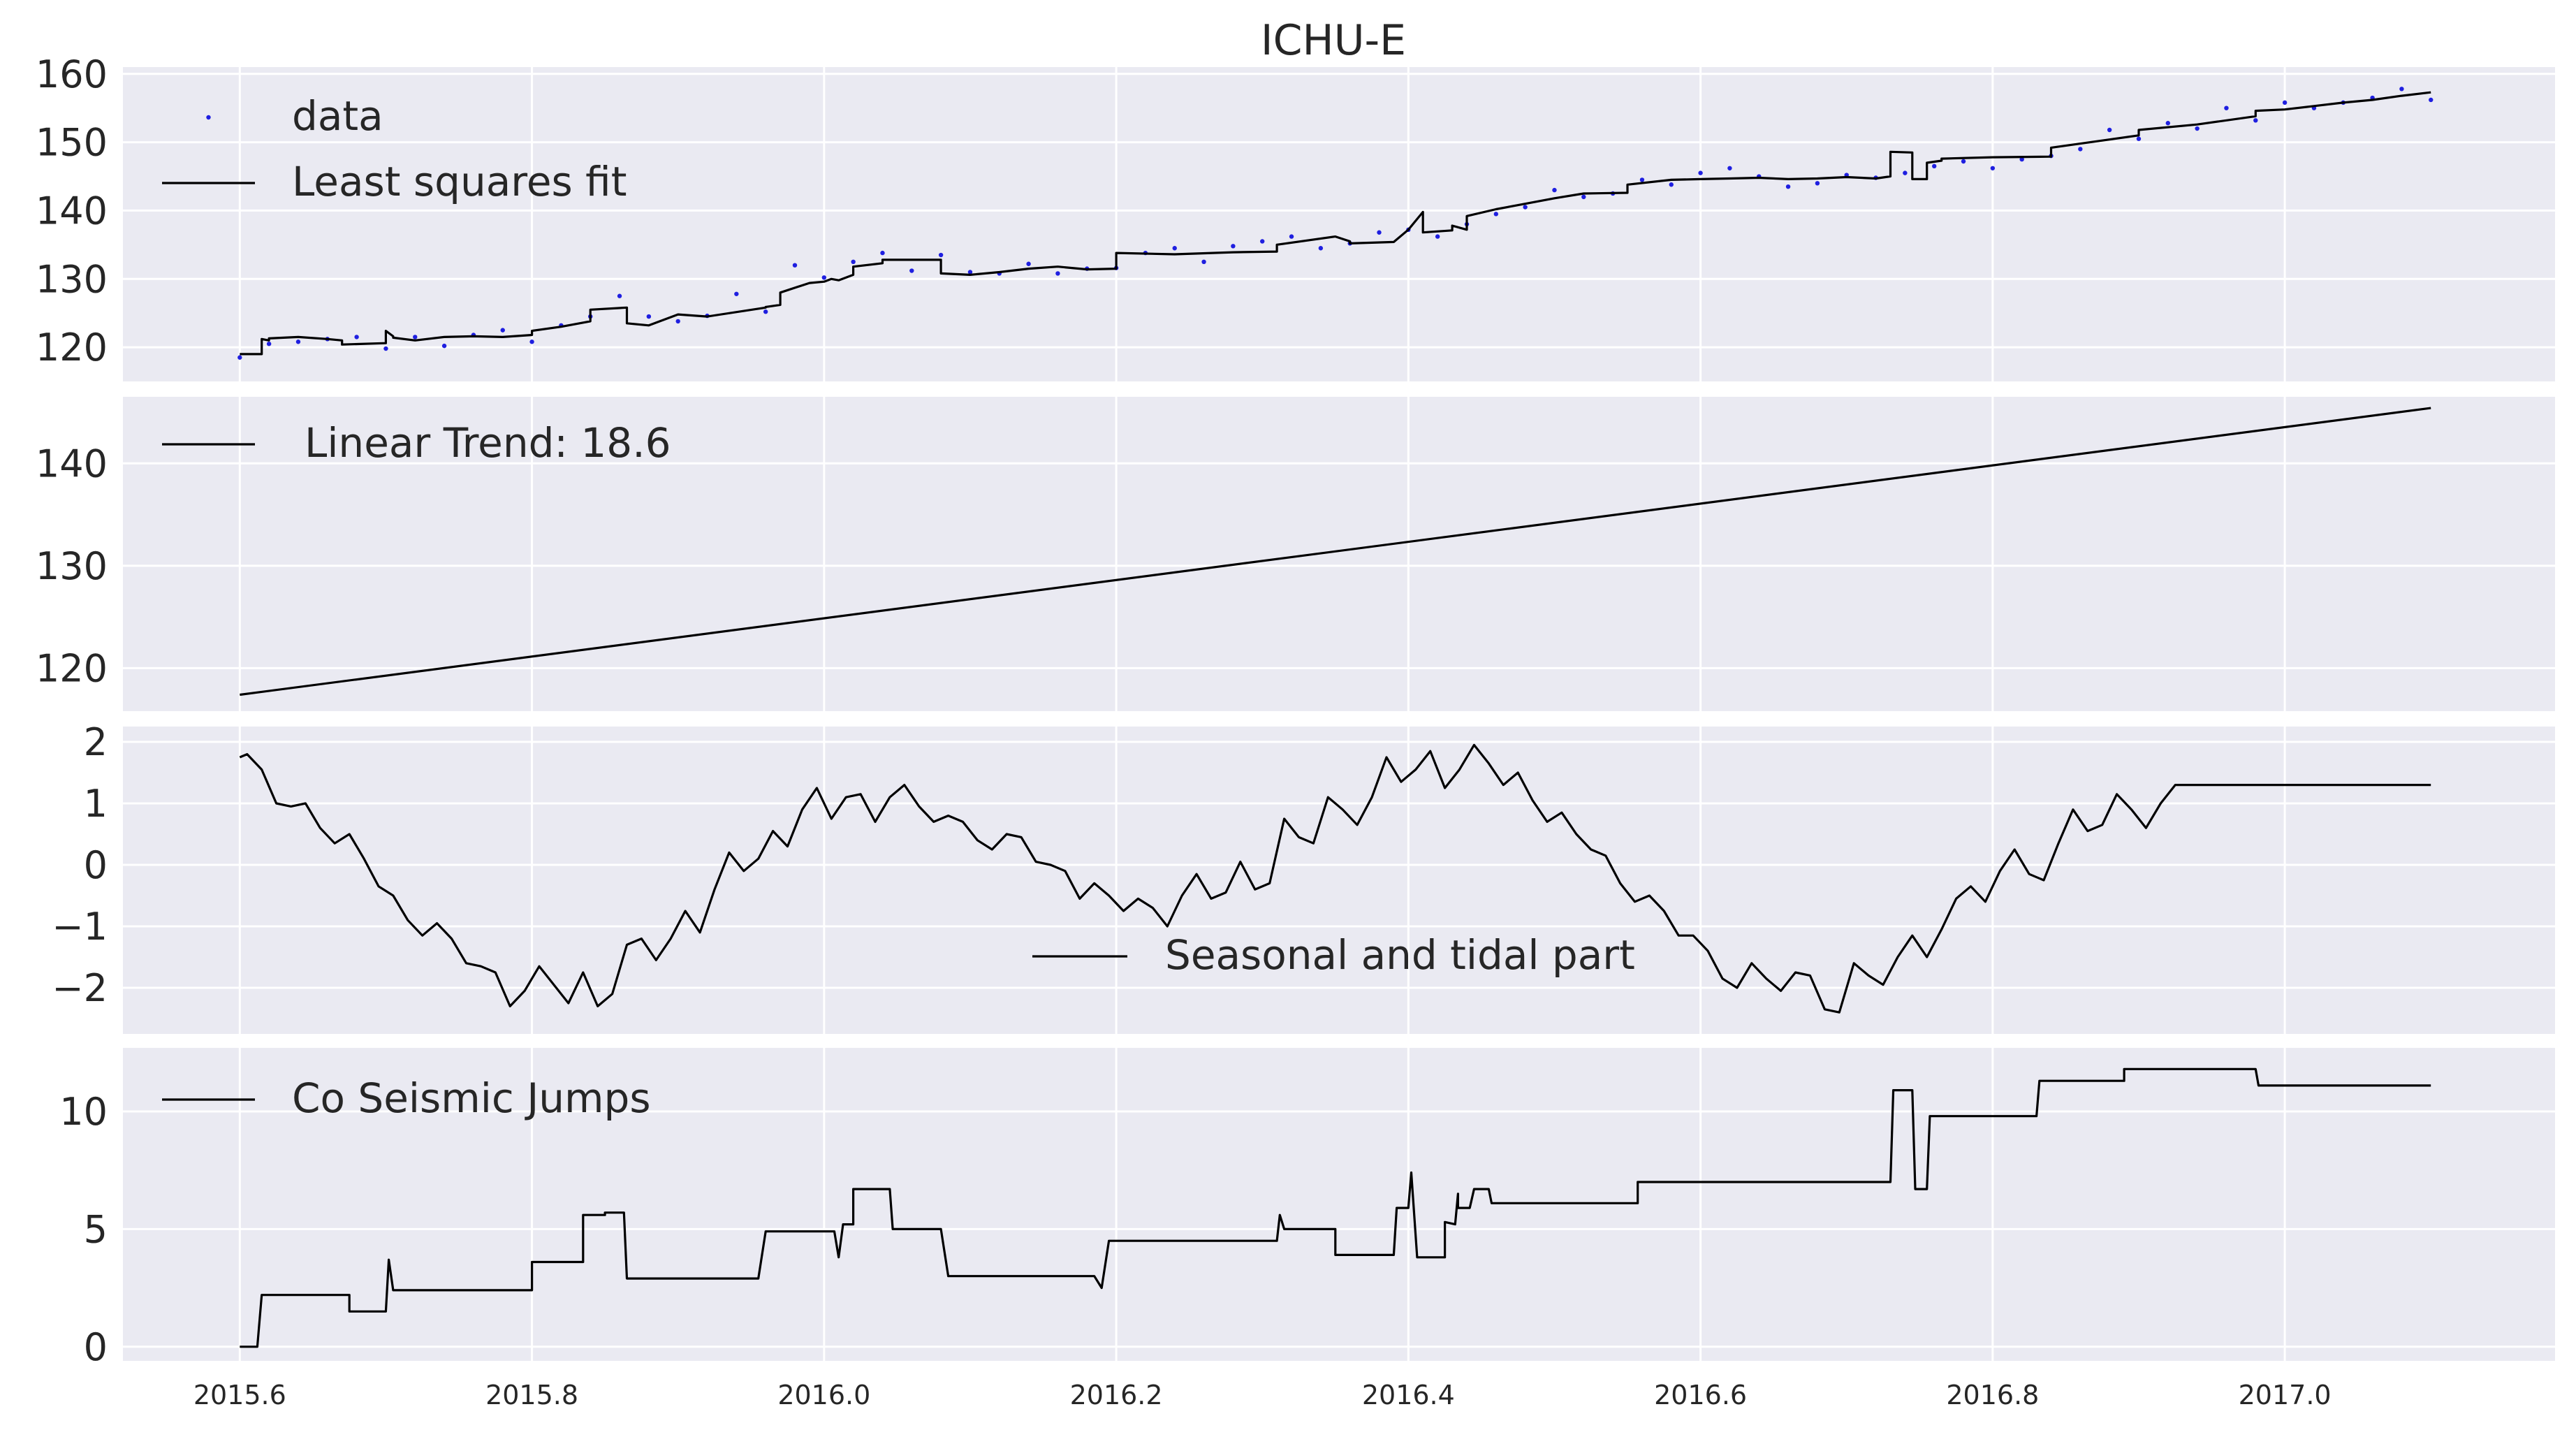 The width and height of the screenshot is (2576, 1430). I want to click on y-tick-label: 10, so click(83, 1112).